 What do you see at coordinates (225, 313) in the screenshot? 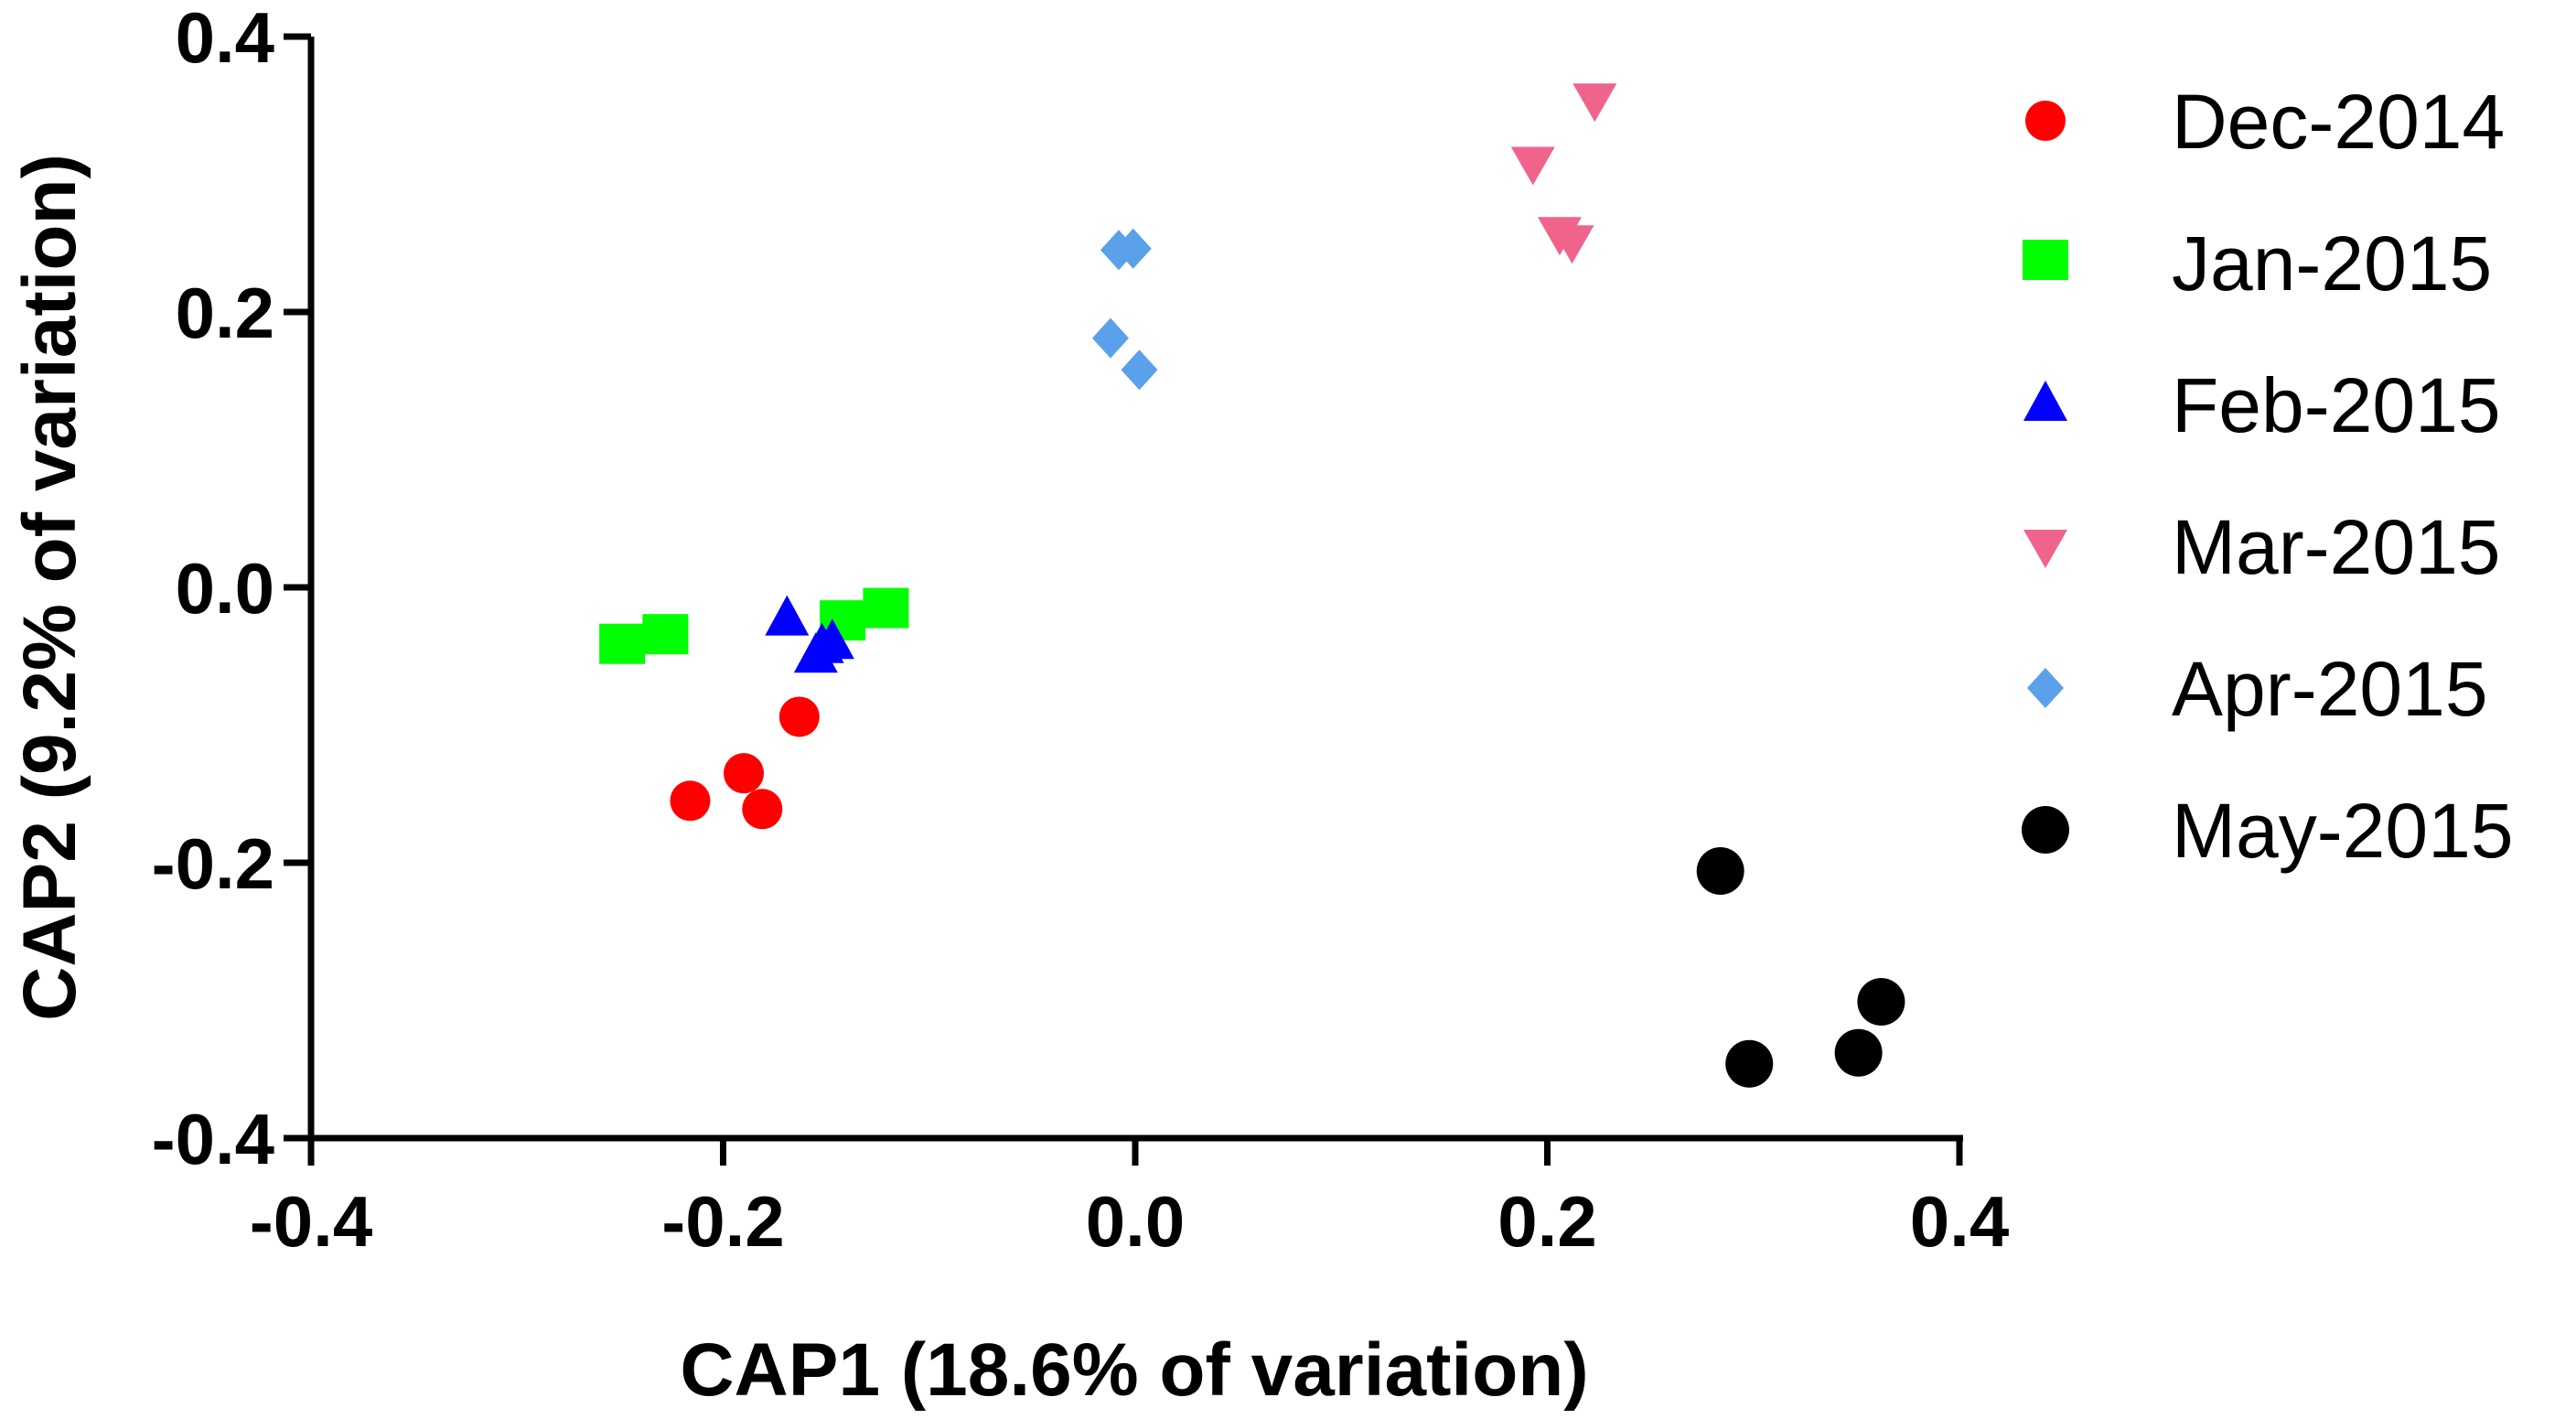
I see `y-tick-label: 0.2` at bounding box center [225, 313].